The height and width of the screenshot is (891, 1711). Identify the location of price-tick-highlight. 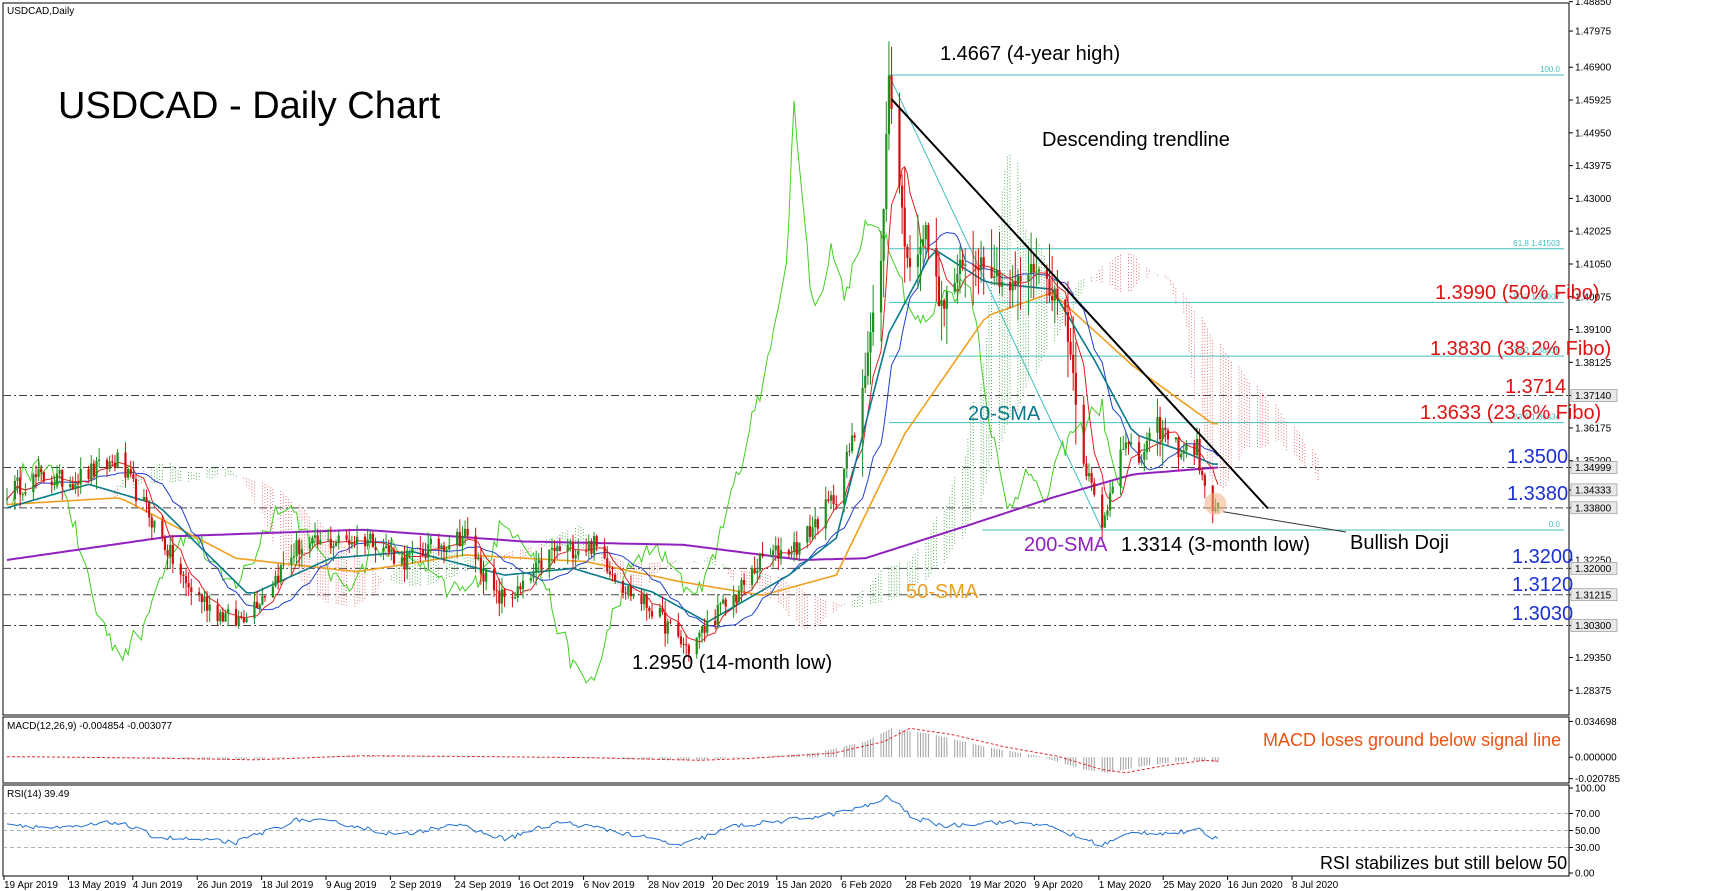
(1594, 568).